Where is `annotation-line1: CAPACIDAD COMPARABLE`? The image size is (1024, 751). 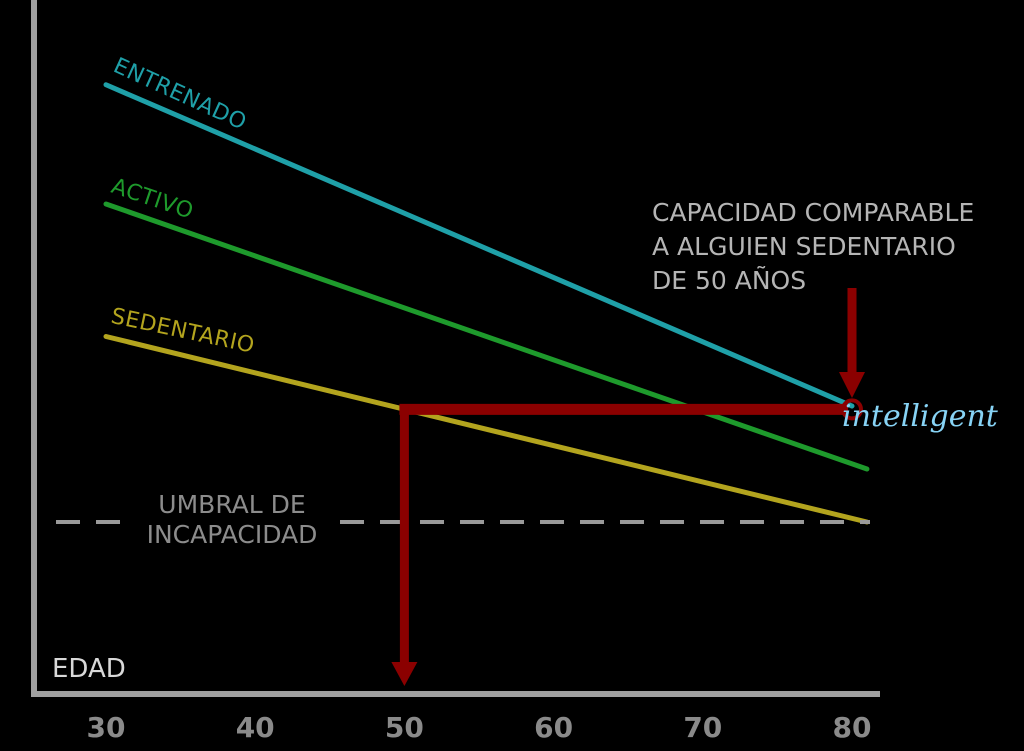
annotation-line1: CAPACIDAD COMPARABLE is located at coordinates (813, 212).